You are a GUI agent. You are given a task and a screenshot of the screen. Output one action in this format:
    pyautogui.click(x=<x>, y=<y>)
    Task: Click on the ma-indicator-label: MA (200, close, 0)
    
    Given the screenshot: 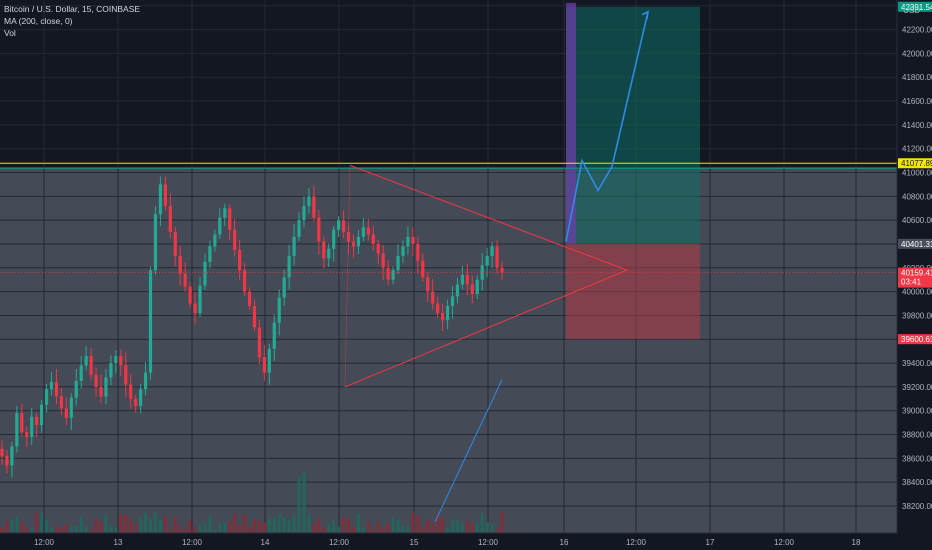 What is the action you would take?
    pyautogui.click(x=38, y=21)
    